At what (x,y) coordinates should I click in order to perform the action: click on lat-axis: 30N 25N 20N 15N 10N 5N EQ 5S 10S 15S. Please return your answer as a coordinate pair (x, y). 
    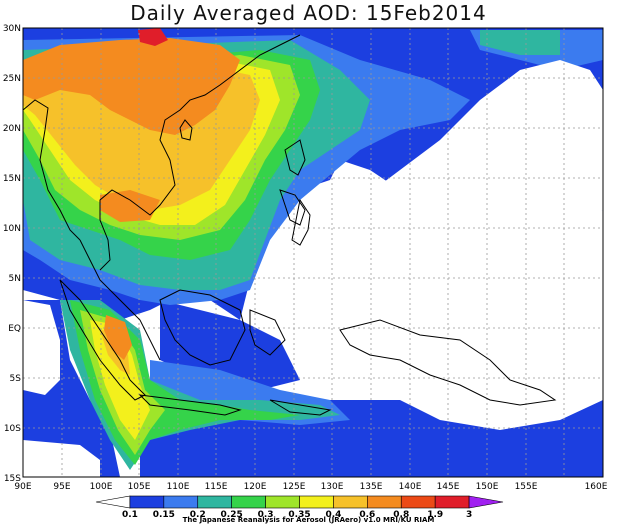
    Looking at the image, I should click on (12, 254).